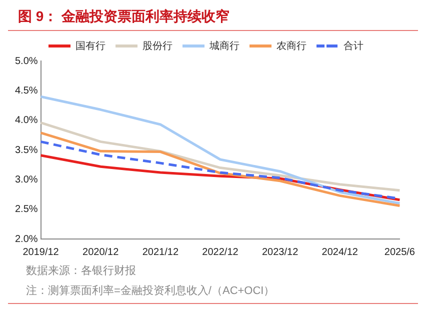 The image size is (426, 328). I want to click on y-tick-label: 5.0%, so click(26, 61).